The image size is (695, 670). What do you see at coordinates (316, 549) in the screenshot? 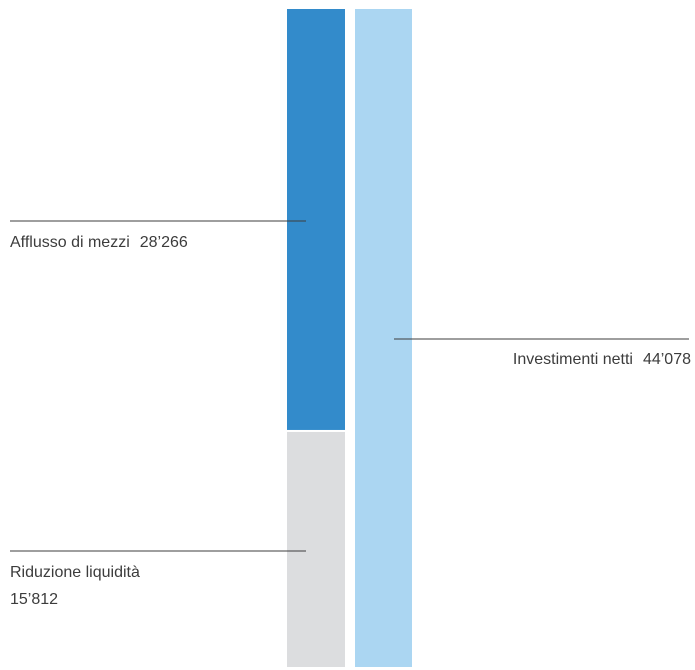
I see `bar-riduzione-liquidita` at bounding box center [316, 549].